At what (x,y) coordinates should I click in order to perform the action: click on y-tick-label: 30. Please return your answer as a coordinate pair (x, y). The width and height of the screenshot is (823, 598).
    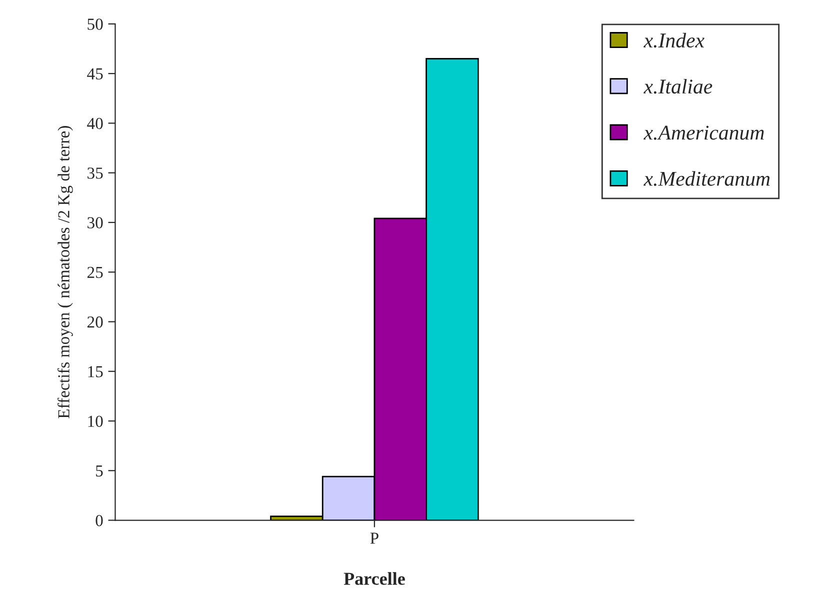
    Looking at the image, I should click on (95, 222).